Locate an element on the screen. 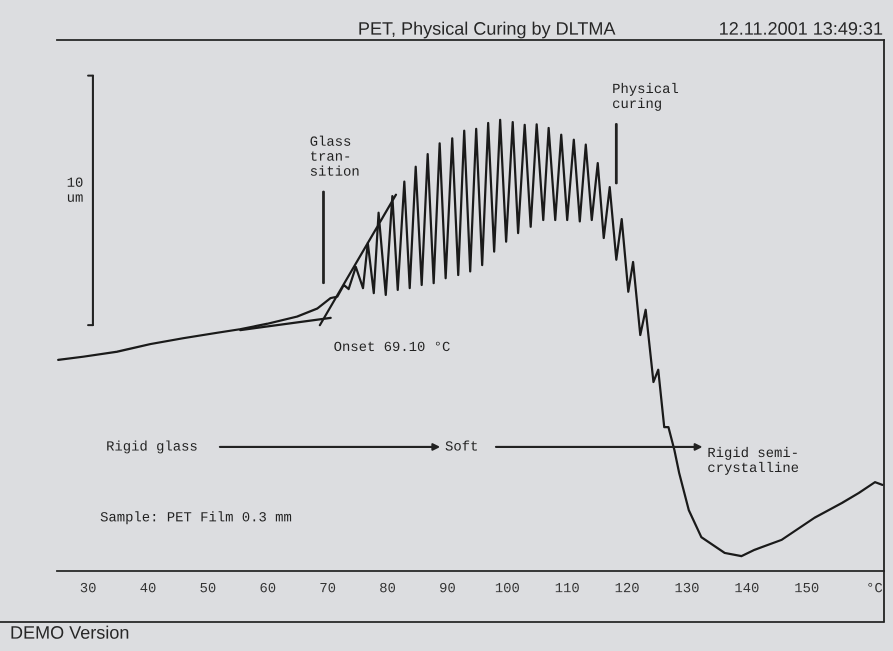  x-tick-label: 140 is located at coordinates (747, 587).